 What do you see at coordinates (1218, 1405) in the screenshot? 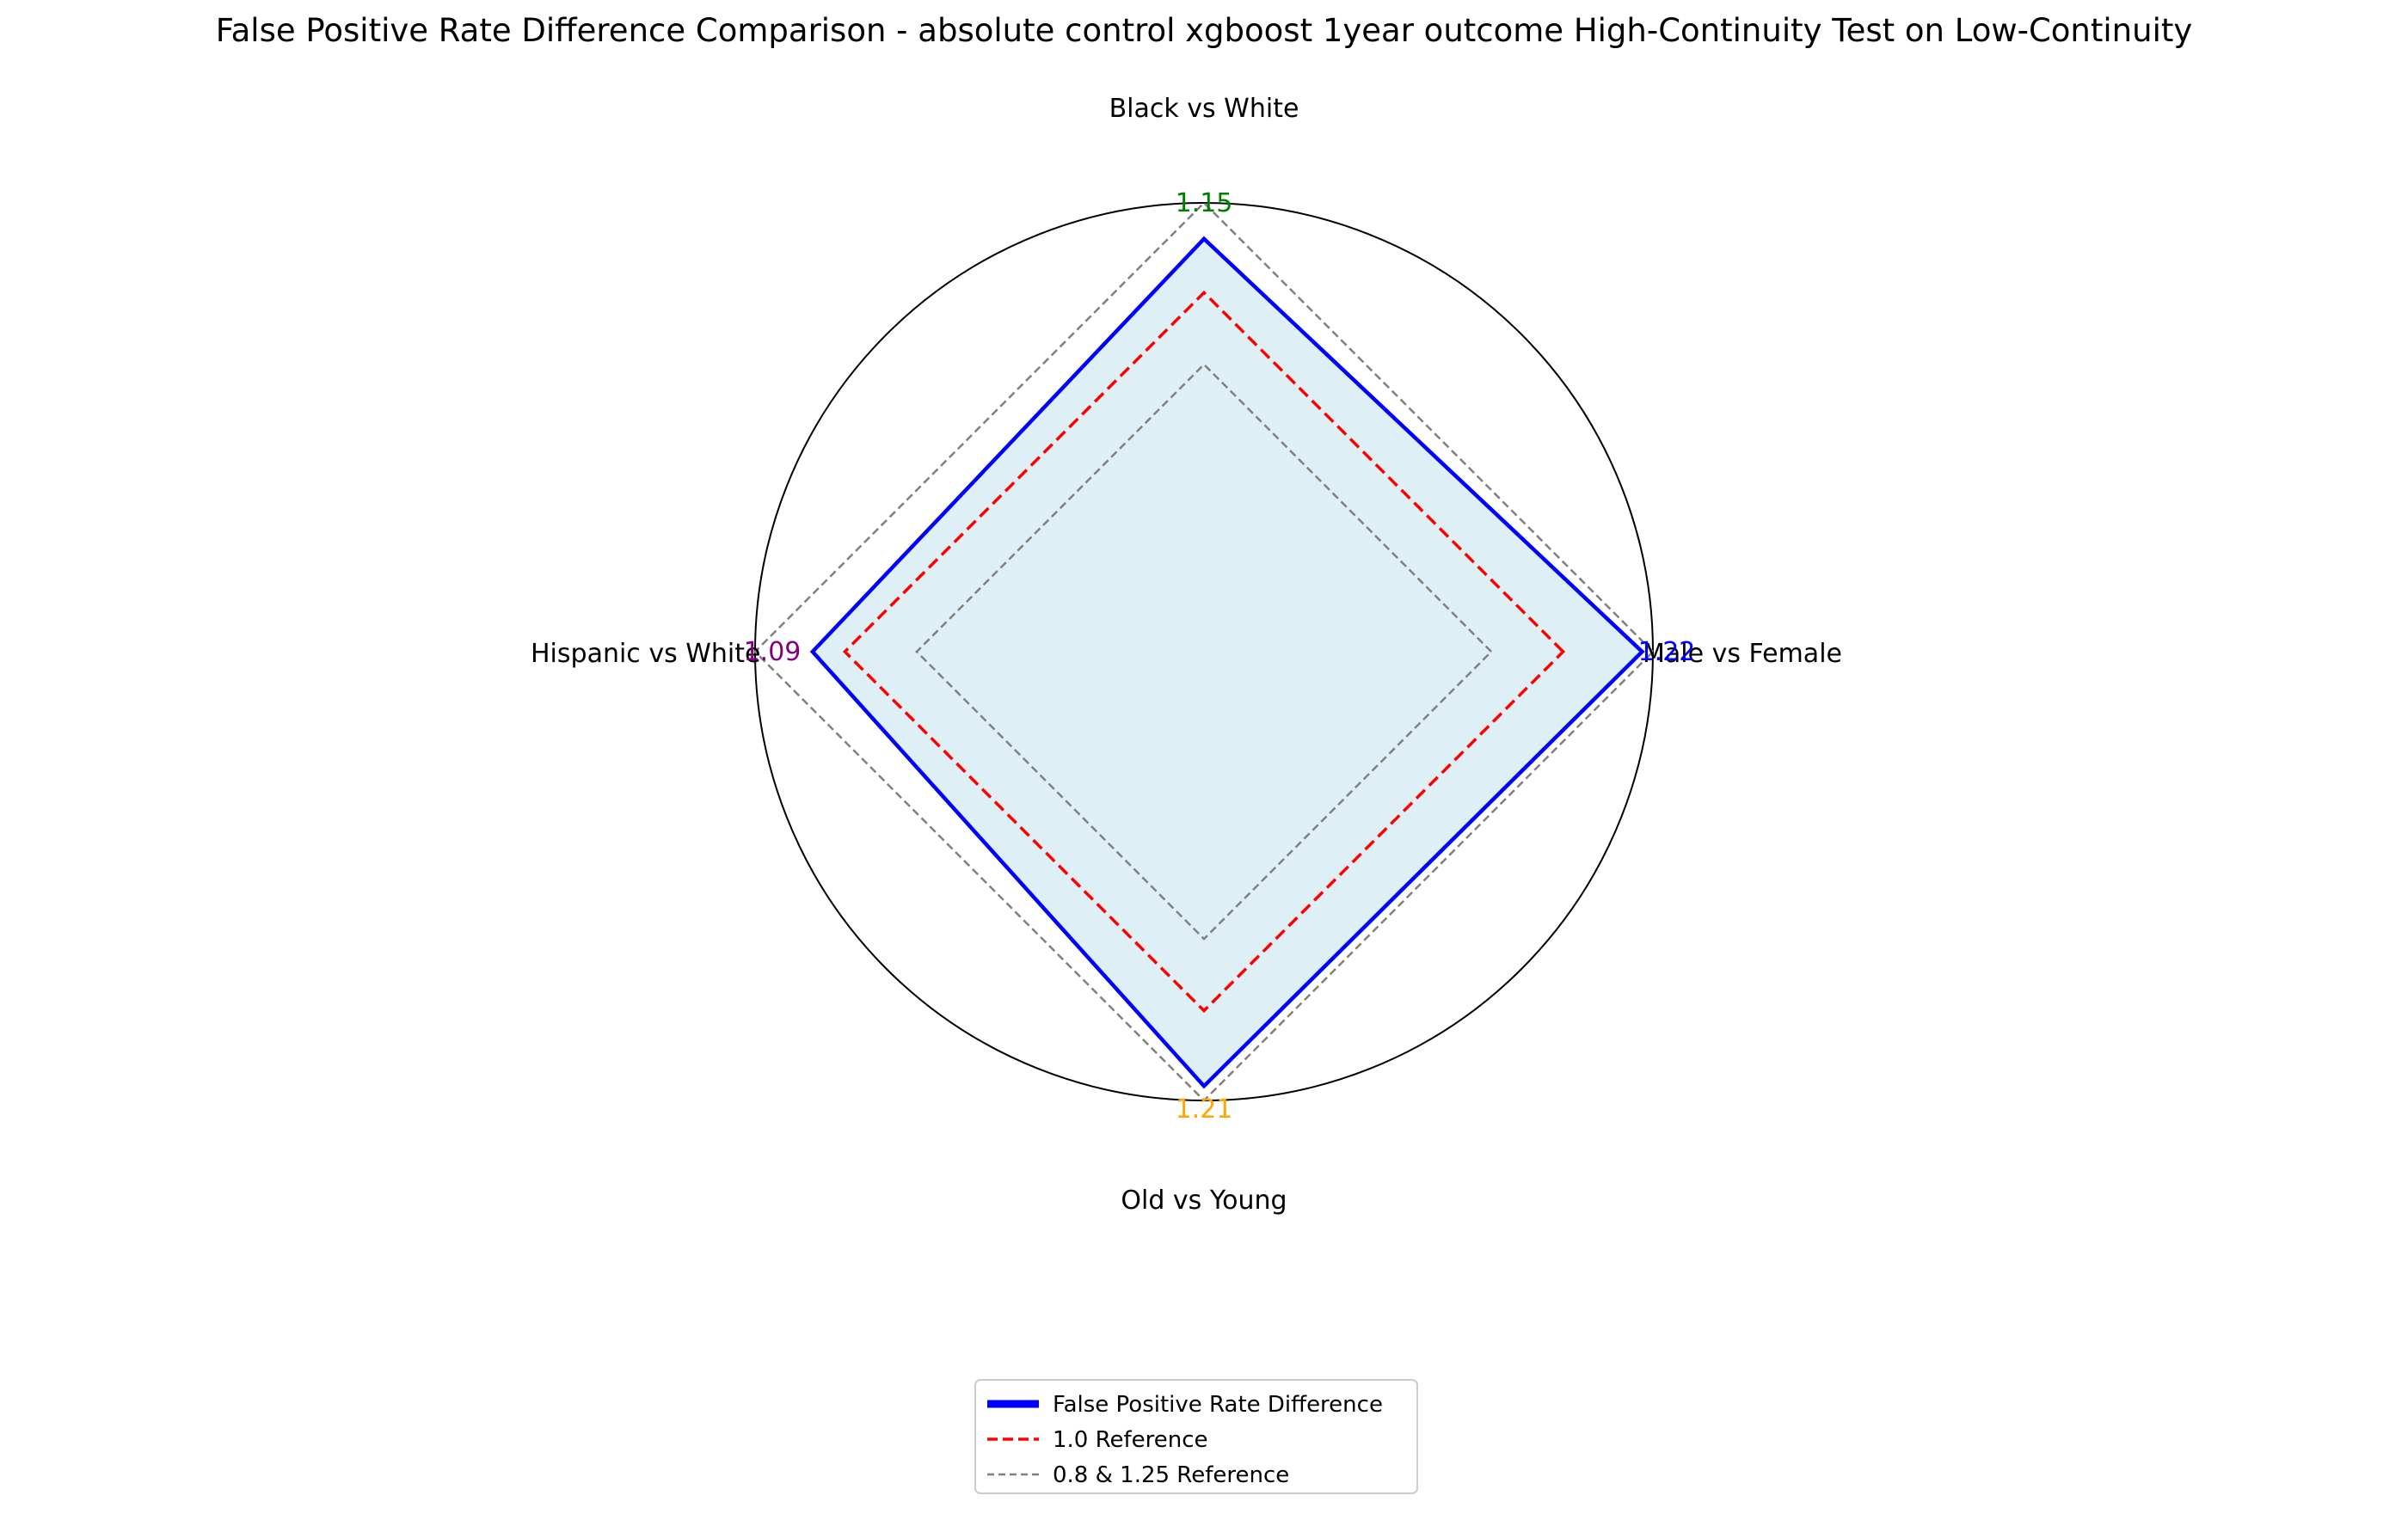
I see `legend-entry-label: False Positive Rate Difference` at bounding box center [1218, 1405].